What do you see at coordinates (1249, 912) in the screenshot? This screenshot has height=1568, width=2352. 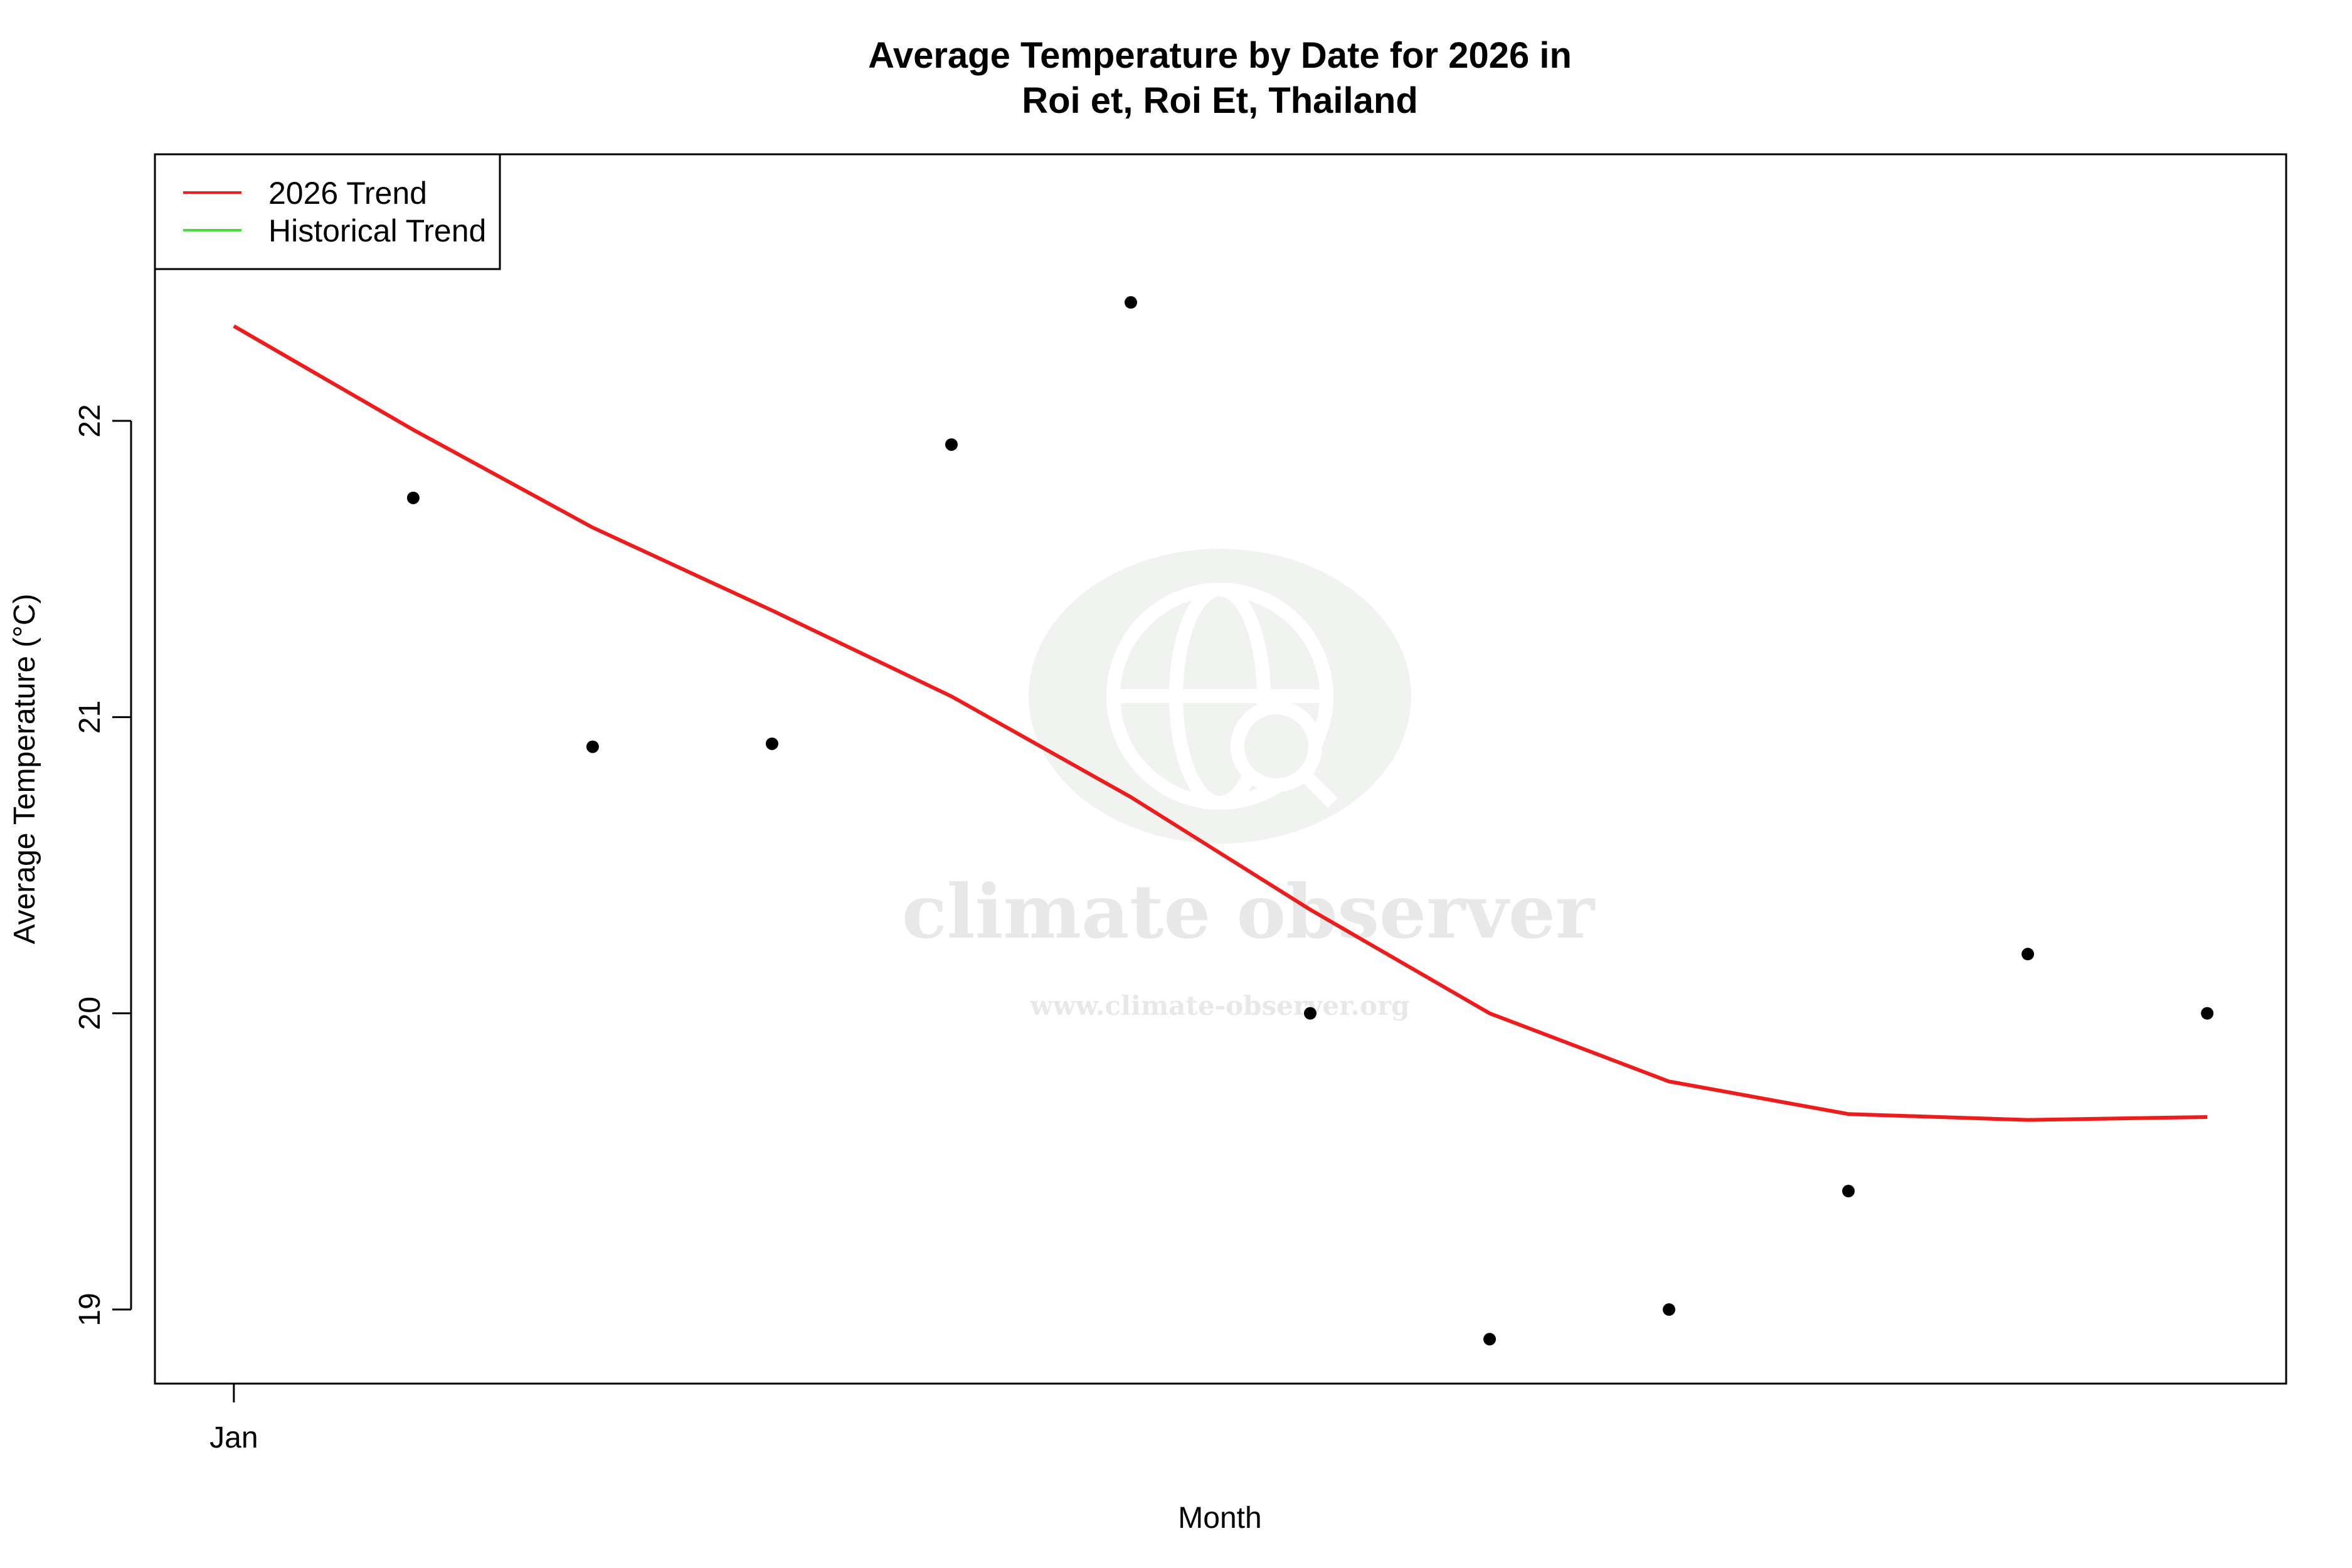 I see `watermark-name: climate observer` at bounding box center [1249, 912].